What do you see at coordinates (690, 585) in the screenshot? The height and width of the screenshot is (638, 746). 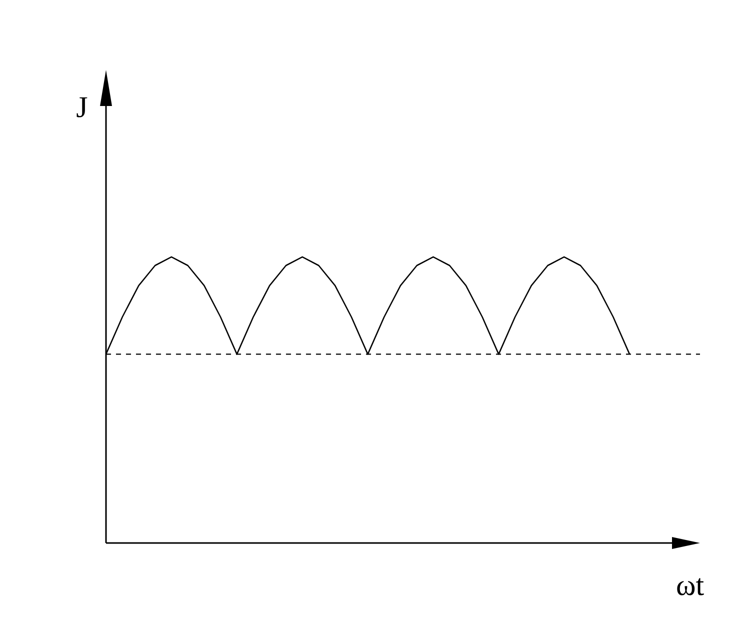 I see `x-axis-title: ωt` at bounding box center [690, 585].